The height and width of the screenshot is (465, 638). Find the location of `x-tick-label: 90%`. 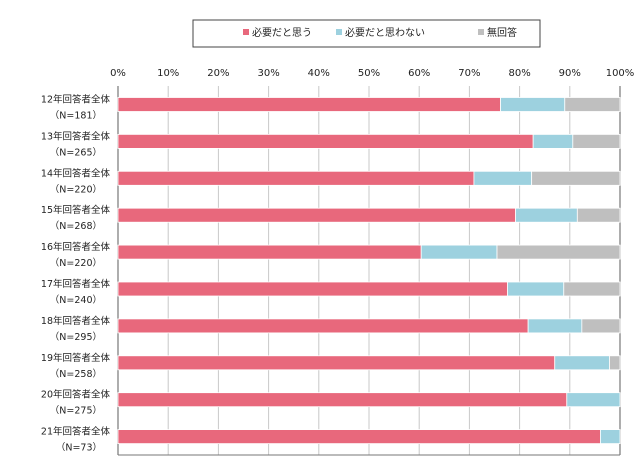

x-tick-label: 90% is located at coordinates (570, 73).